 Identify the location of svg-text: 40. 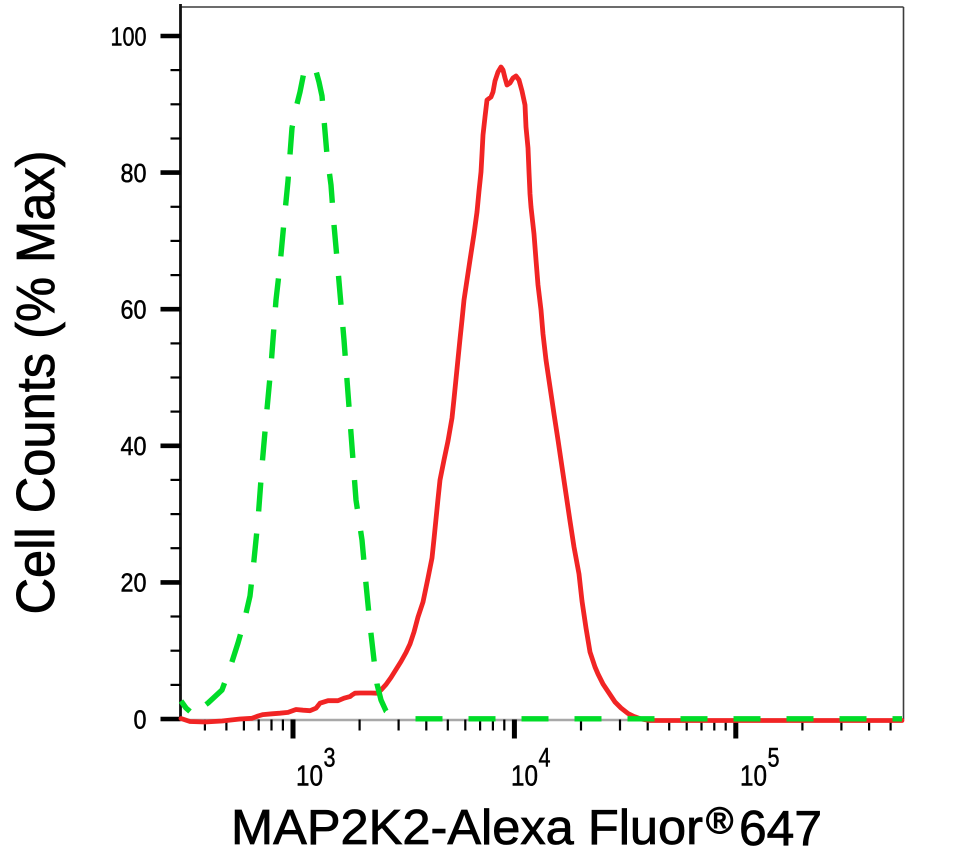
(134, 446).